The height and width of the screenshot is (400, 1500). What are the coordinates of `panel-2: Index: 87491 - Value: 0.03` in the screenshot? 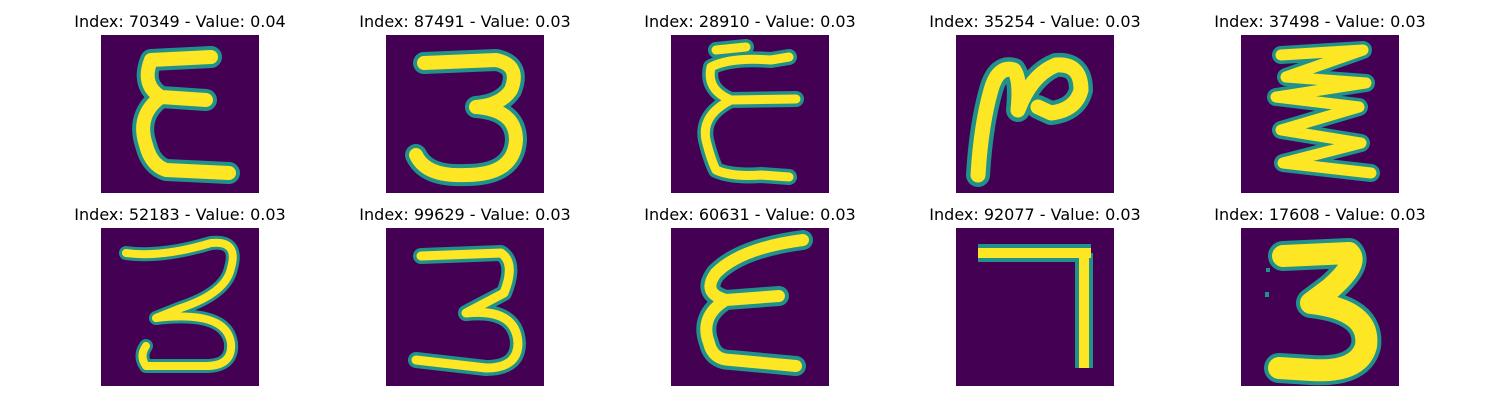 It's located at (480, 102).